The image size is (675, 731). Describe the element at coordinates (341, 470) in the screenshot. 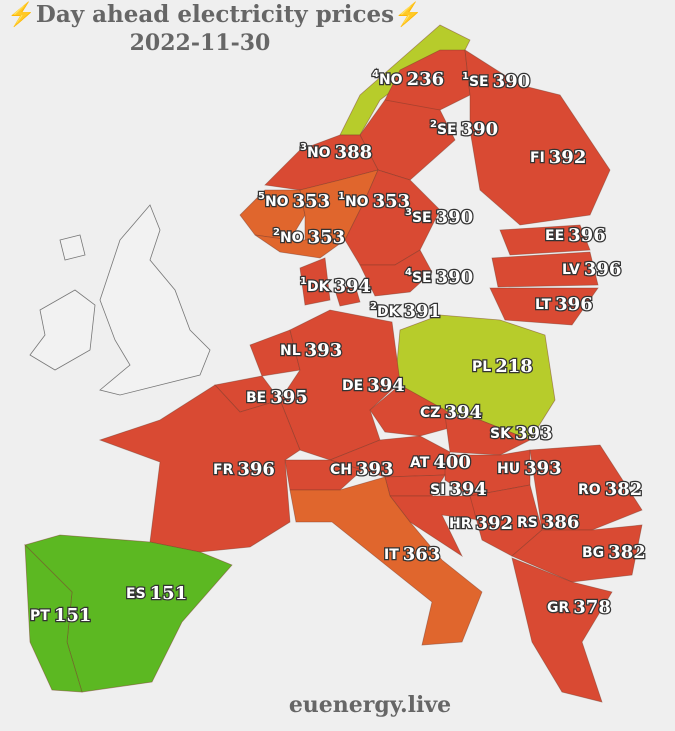

I see `code: CH` at that location.